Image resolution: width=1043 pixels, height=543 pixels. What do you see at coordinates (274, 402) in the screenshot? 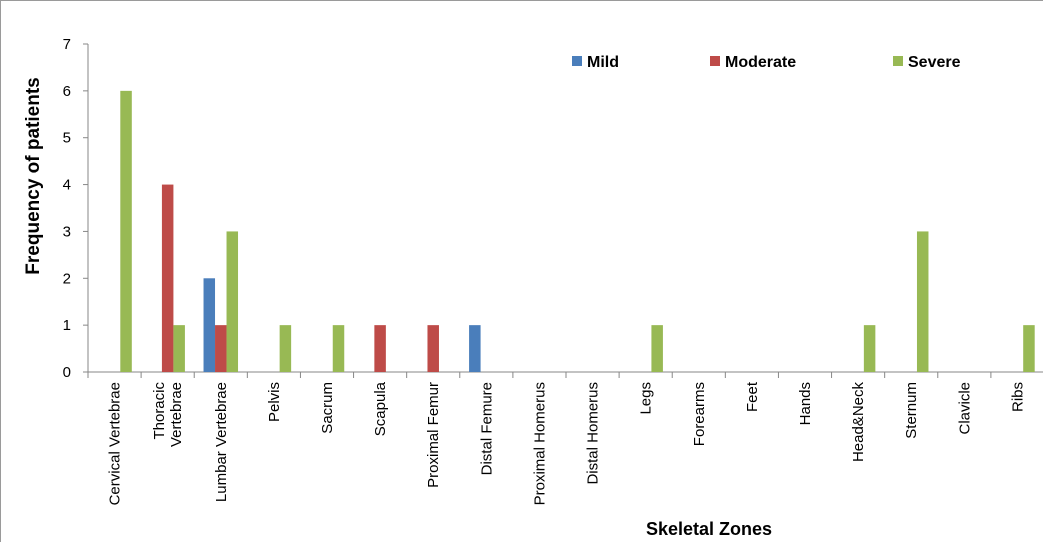
I see `x-tick-label: Pelvis` at bounding box center [274, 402].